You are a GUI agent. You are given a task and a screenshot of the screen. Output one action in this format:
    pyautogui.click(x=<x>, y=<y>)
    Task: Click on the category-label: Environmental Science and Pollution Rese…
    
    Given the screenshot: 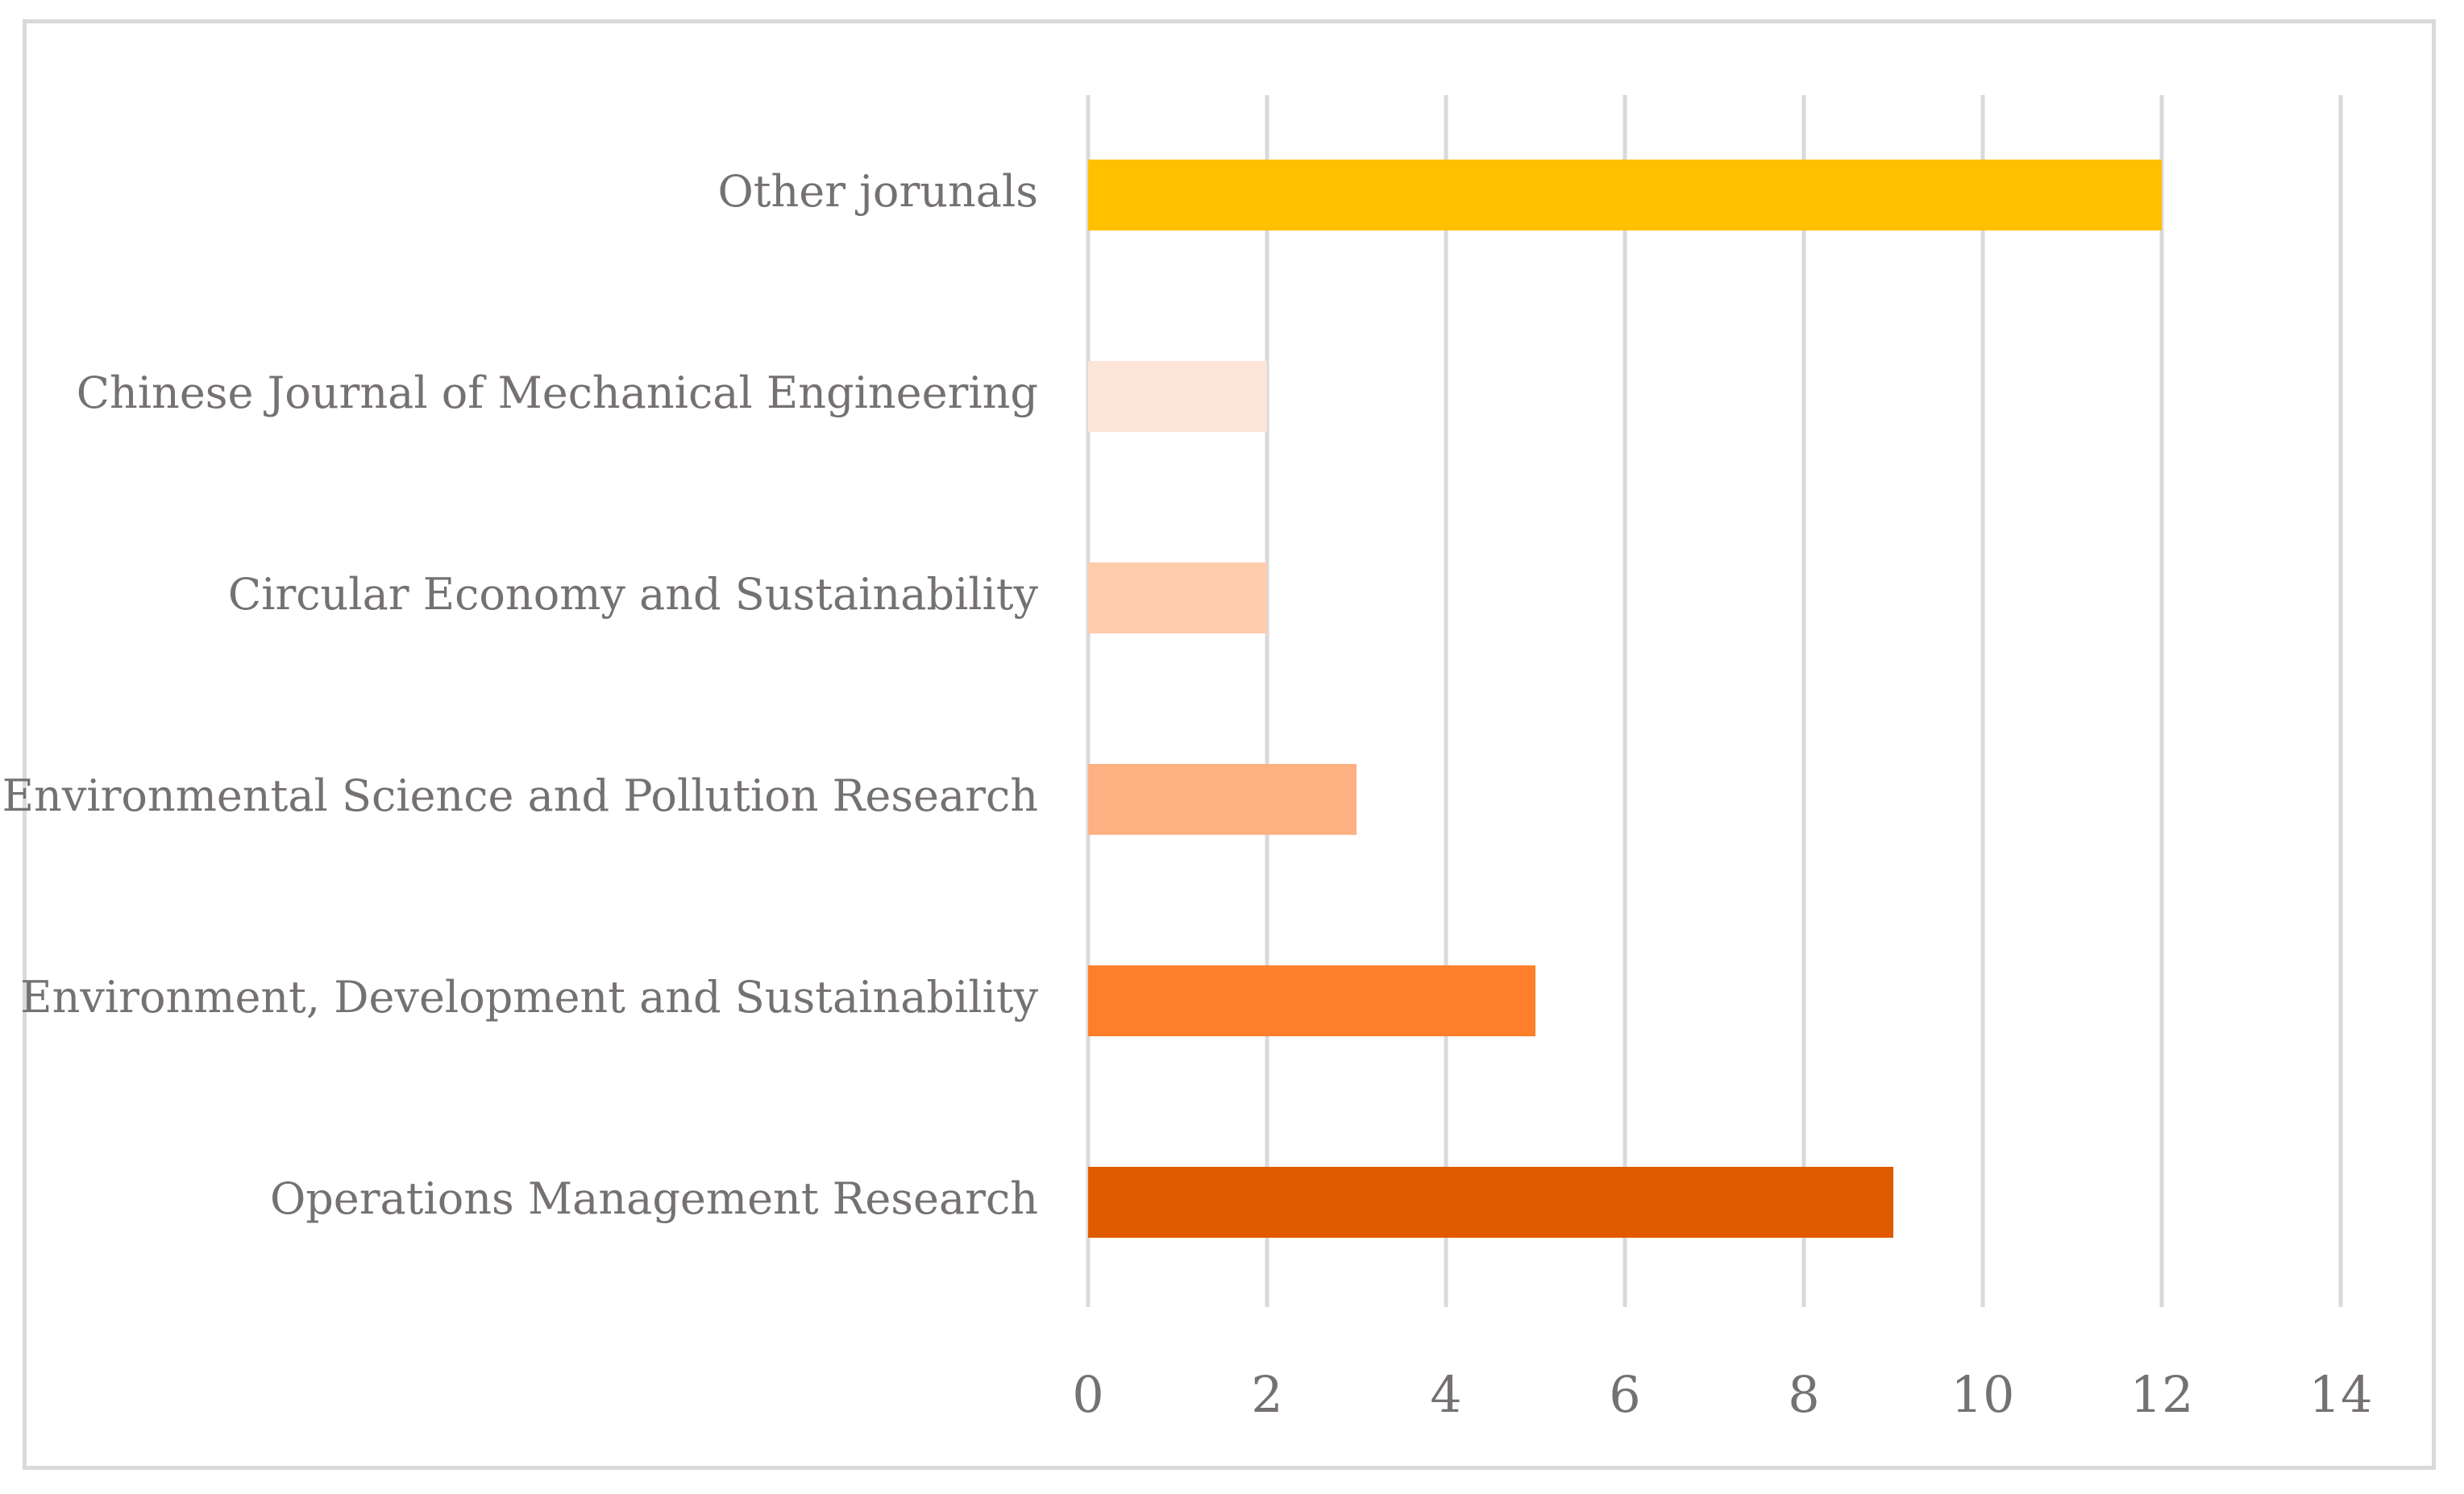 What is the action you would take?
    pyautogui.click(x=520, y=795)
    